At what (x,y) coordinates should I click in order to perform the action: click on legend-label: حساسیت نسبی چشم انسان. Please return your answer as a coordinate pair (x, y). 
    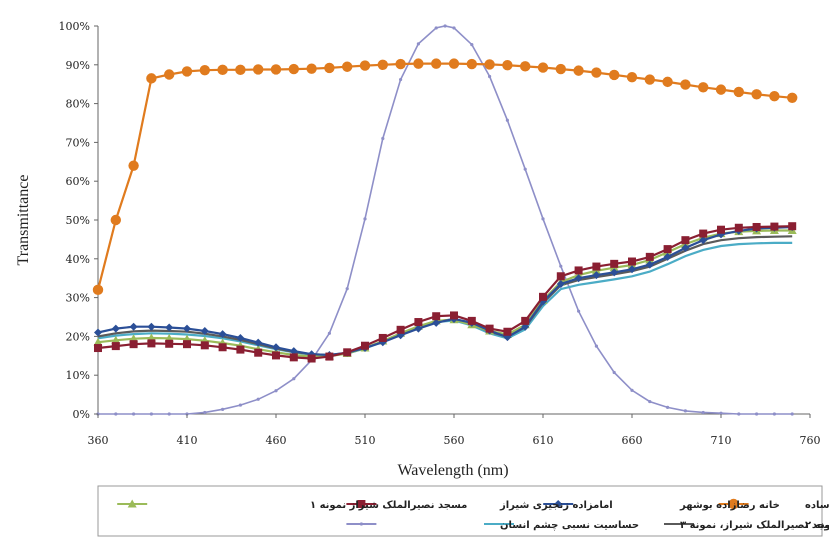
    Looking at the image, I should click on (569, 525).